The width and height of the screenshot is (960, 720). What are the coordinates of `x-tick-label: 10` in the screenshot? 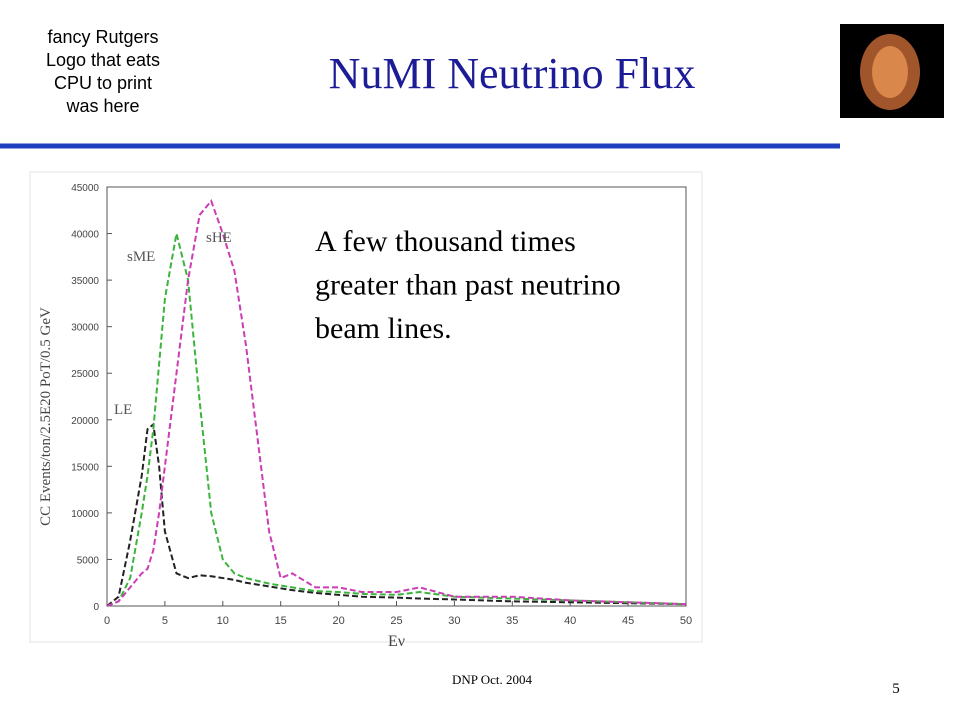 It's located at (223, 621).